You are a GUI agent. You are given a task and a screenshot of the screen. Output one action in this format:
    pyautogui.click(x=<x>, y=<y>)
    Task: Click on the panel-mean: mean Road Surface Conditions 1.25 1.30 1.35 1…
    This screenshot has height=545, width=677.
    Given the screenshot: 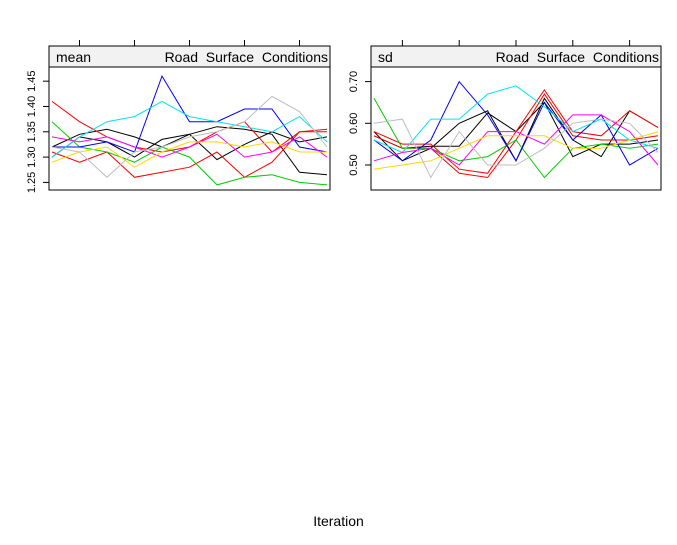 What is the action you would take?
    pyautogui.click(x=178, y=116)
    